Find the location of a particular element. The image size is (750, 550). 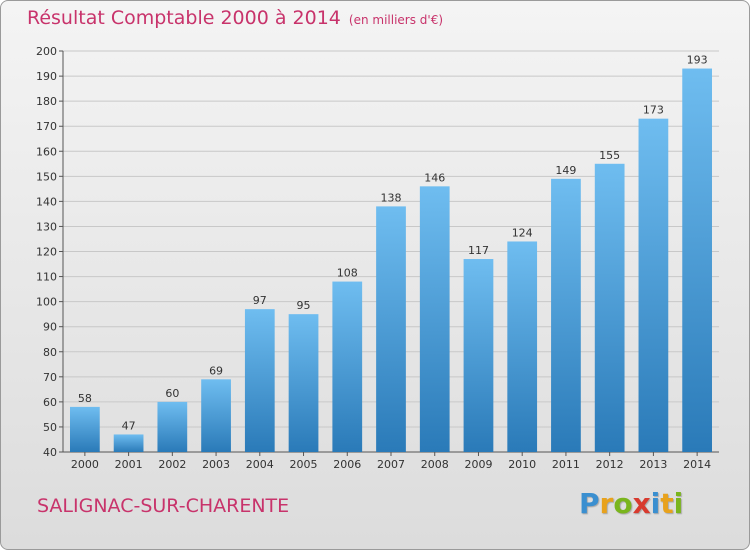

data-label: 58 is located at coordinates (85, 398).